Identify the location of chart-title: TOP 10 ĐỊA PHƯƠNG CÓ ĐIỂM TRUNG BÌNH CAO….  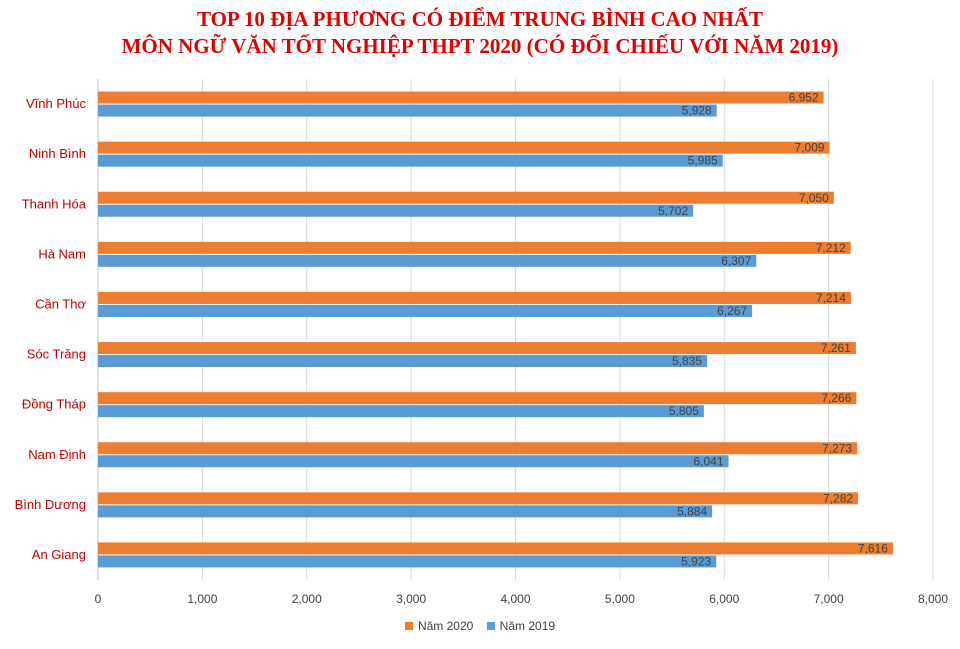
(480, 19).